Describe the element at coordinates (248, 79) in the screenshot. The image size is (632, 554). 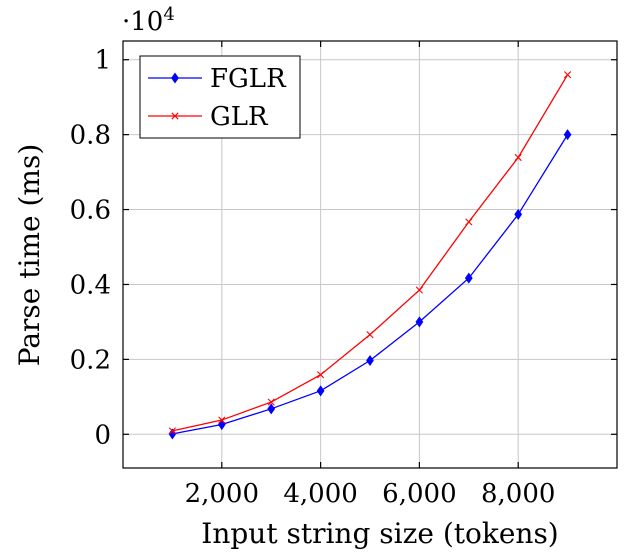
I see `legend-label: FGLR` at that location.